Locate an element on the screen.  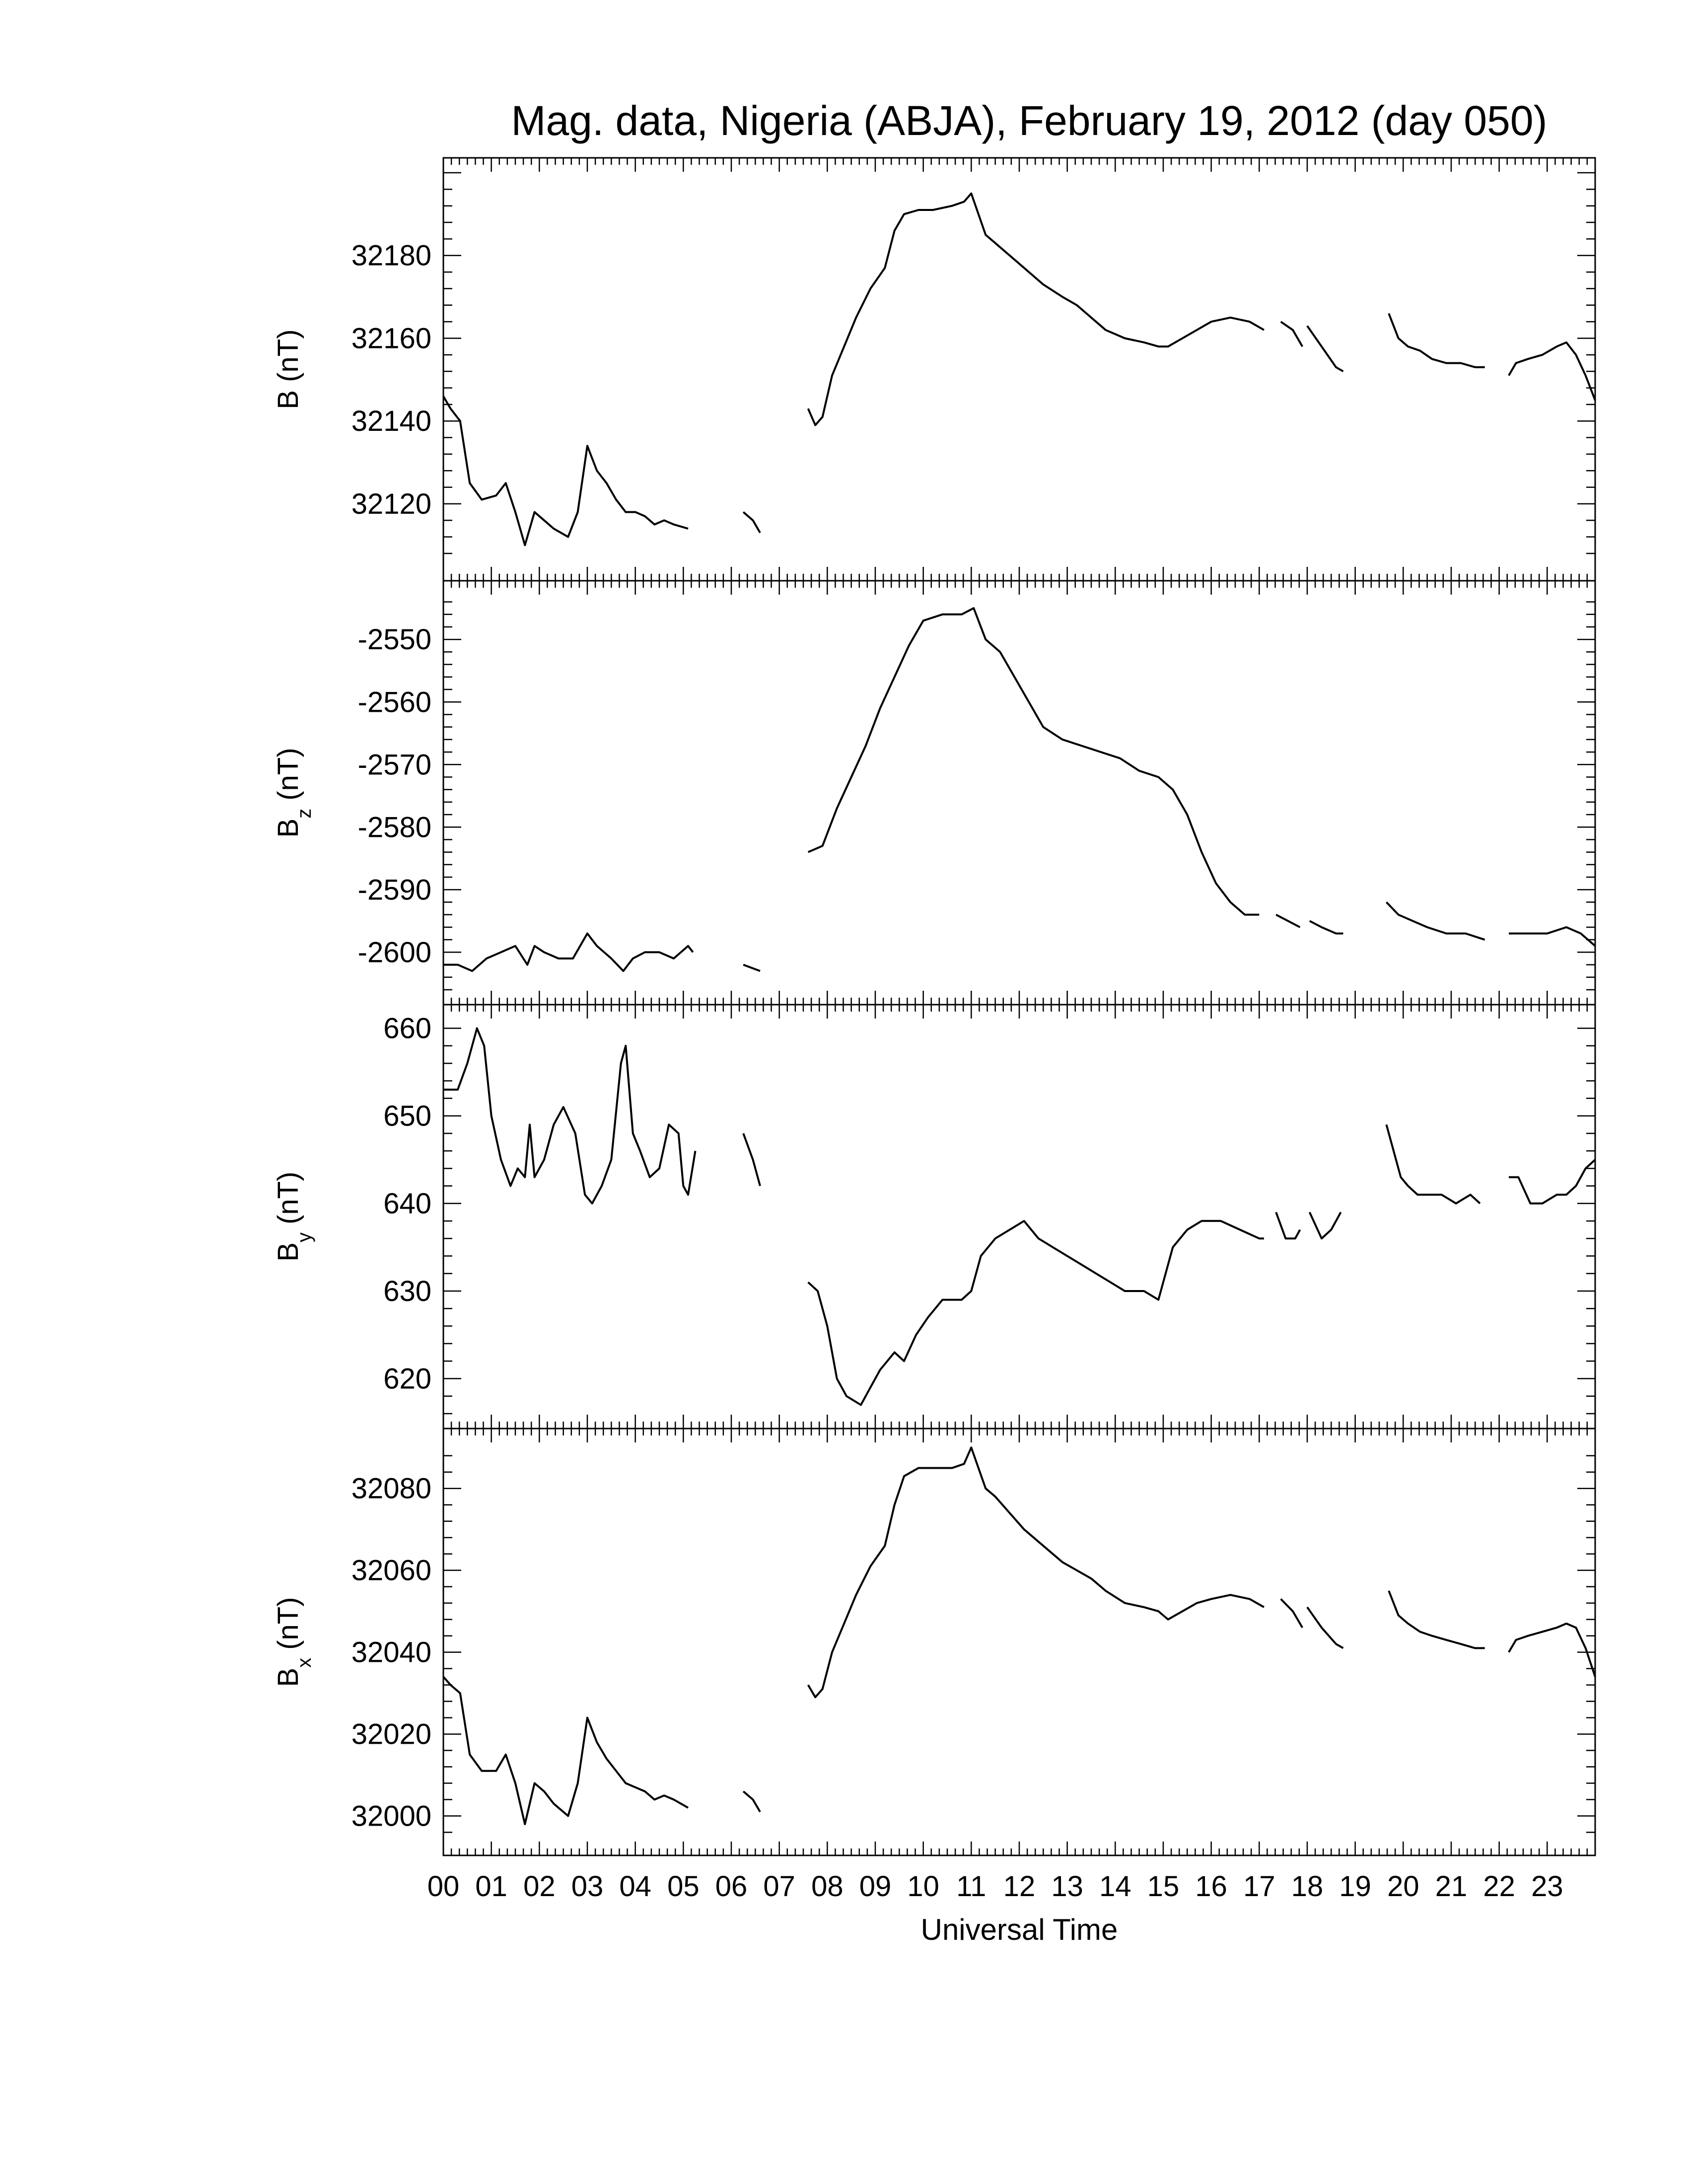
x-tick-label: 22 is located at coordinates (1499, 1886).